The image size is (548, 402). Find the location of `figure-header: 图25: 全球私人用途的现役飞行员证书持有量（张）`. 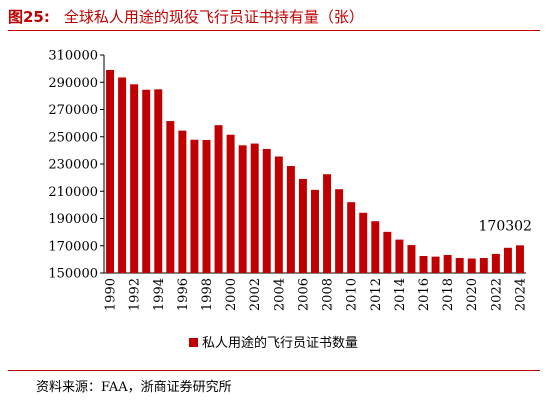

figure-header: 图25: 全球私人用途的现役飞行员证书持有量（张） is located at coordinates (186, 16).